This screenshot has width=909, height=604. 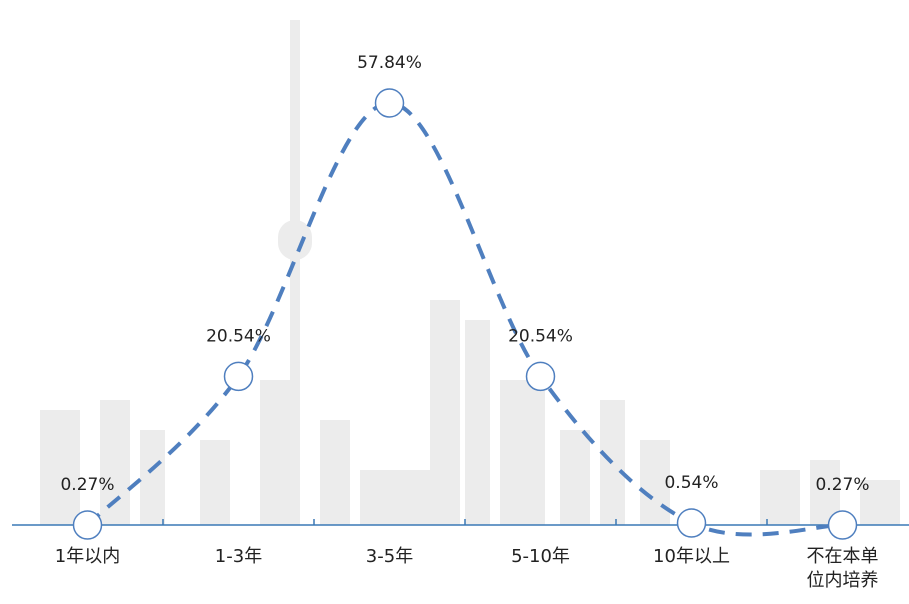 I want to click on x-tick-label: 1-3年, so click(x=238, y=556).